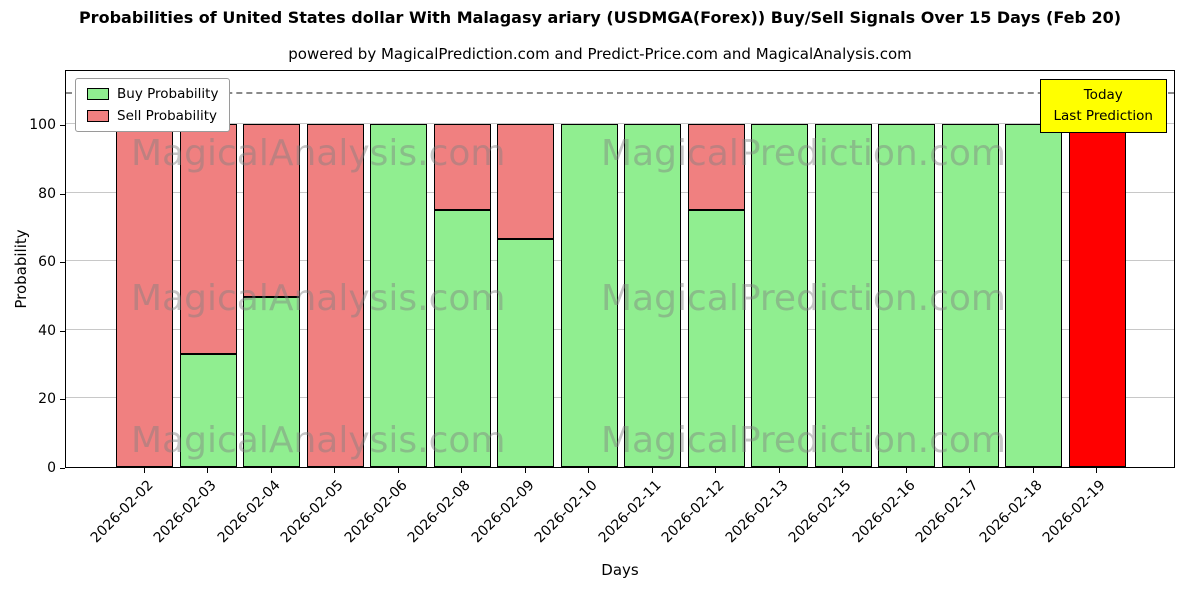  I want to click on y-tick-label: 40, so click(47, 330).